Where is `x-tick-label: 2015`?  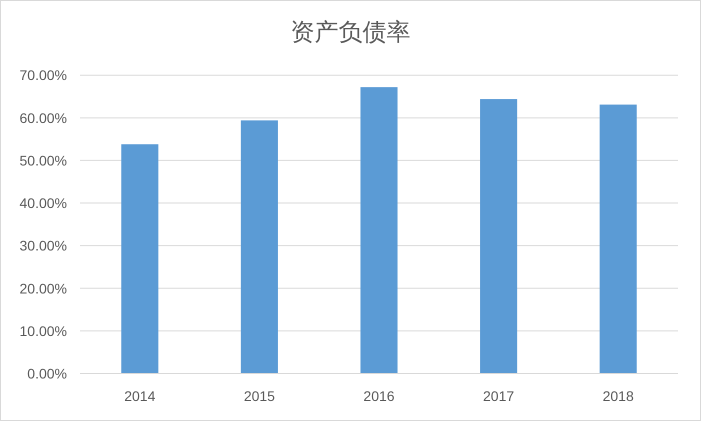
x-tick-label: 2015 is located at coordinates (260, 396).